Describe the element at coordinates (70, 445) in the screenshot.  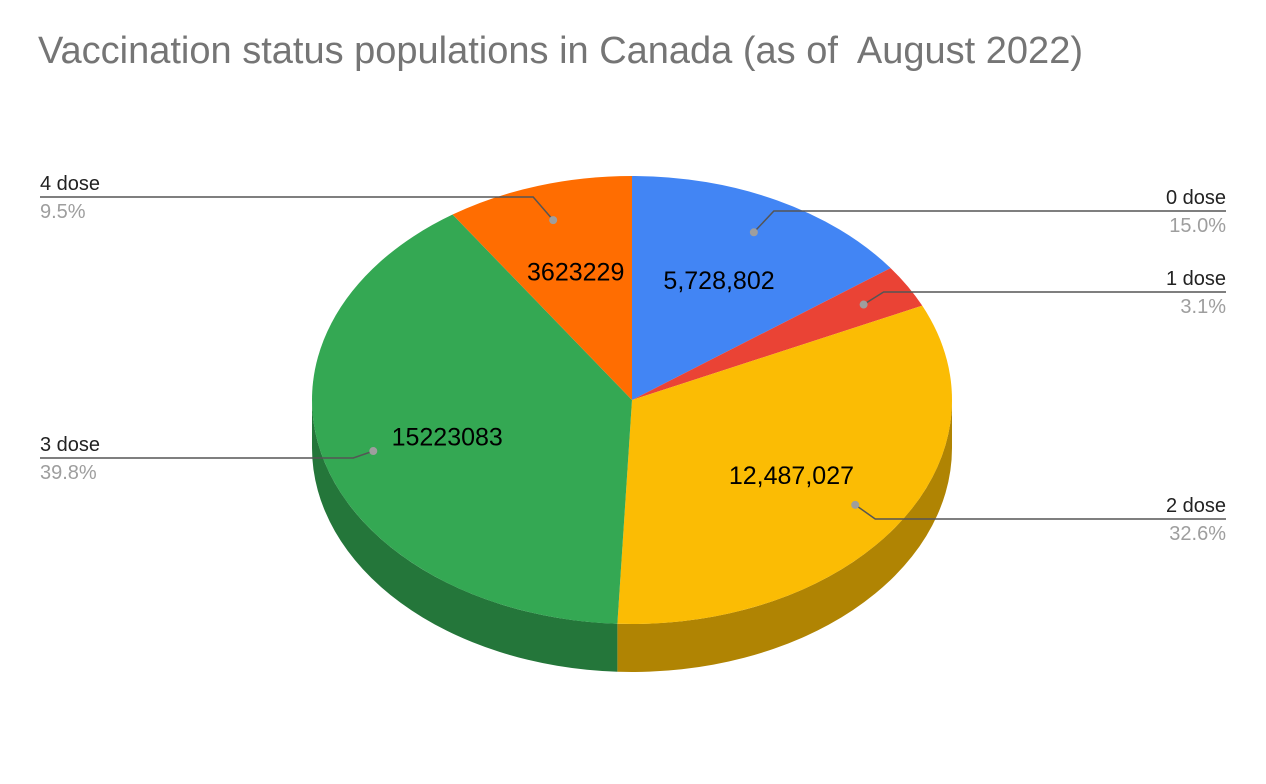
I see `legend-name-3-dose: 3 dose` at that location.